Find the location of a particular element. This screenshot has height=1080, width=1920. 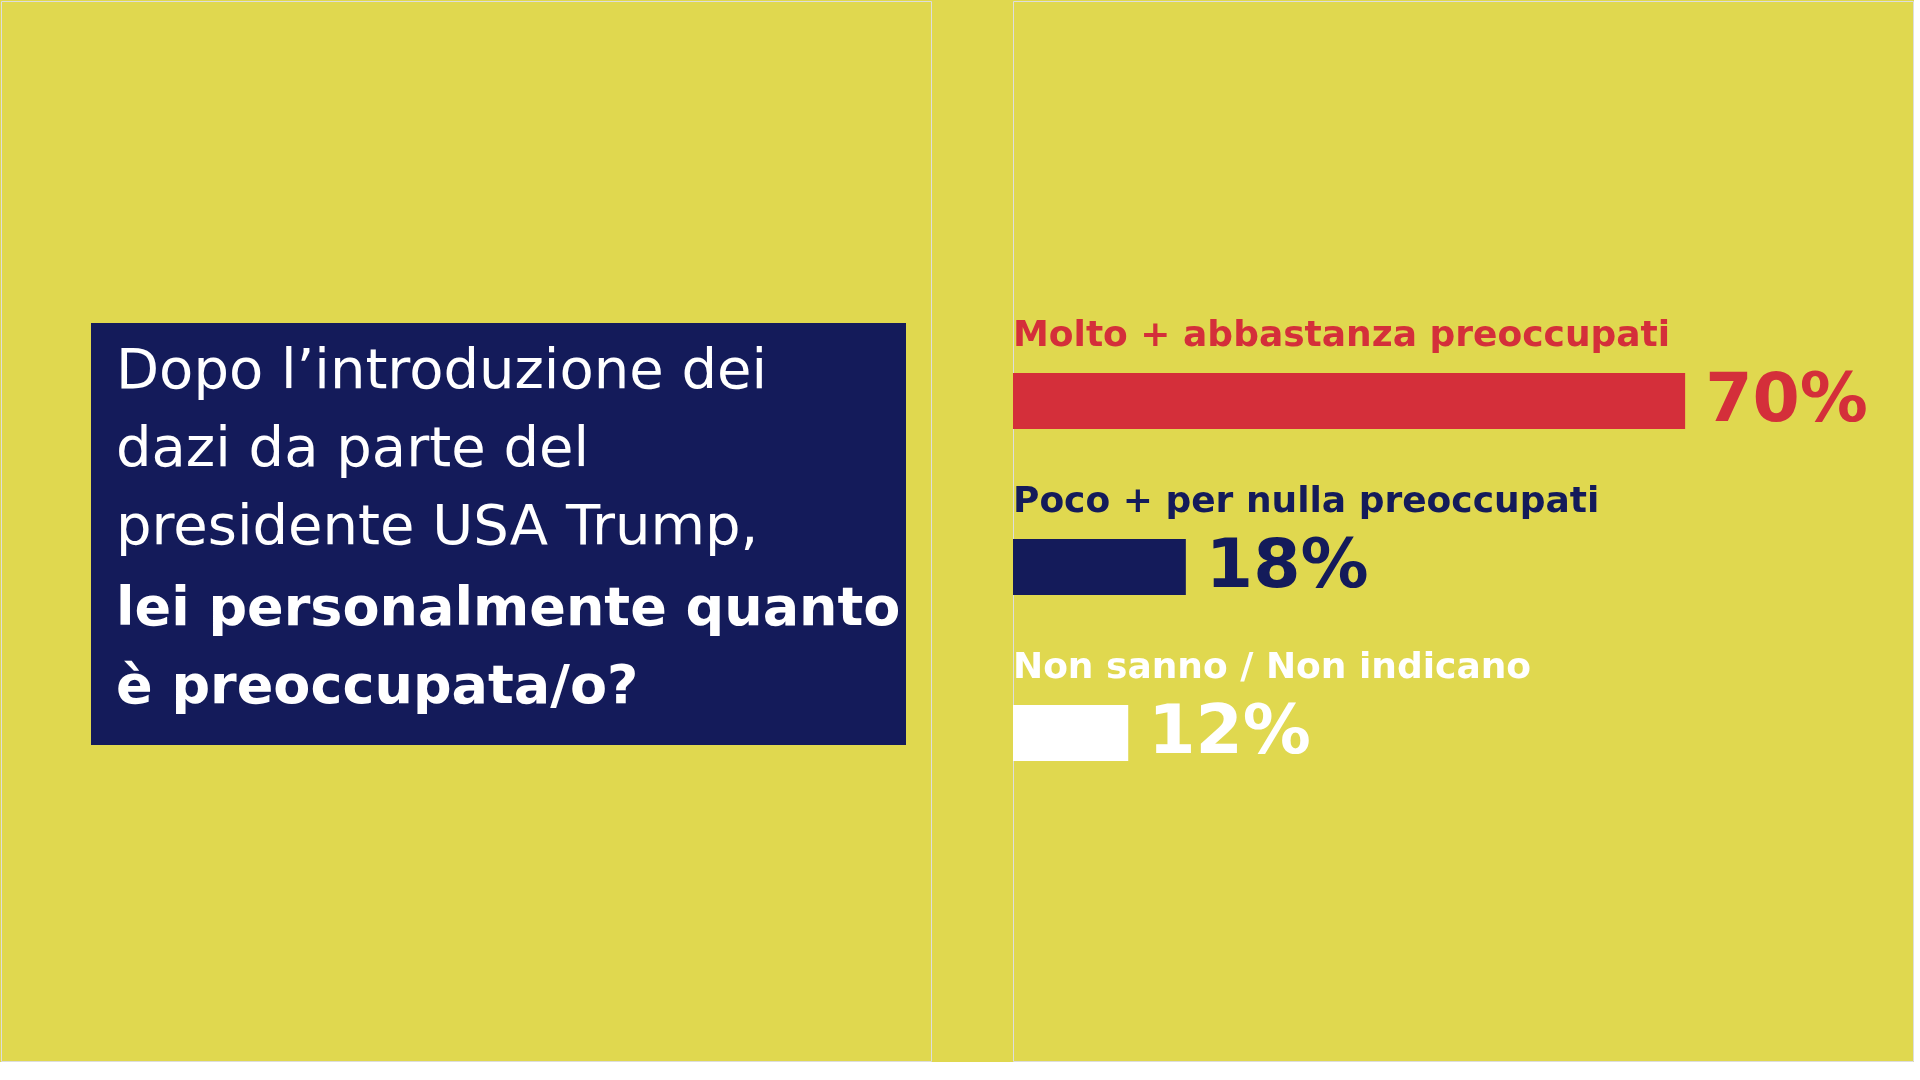

text: lei personalmente quanto è preoccupata/o? is located at coordinates (508, 645).